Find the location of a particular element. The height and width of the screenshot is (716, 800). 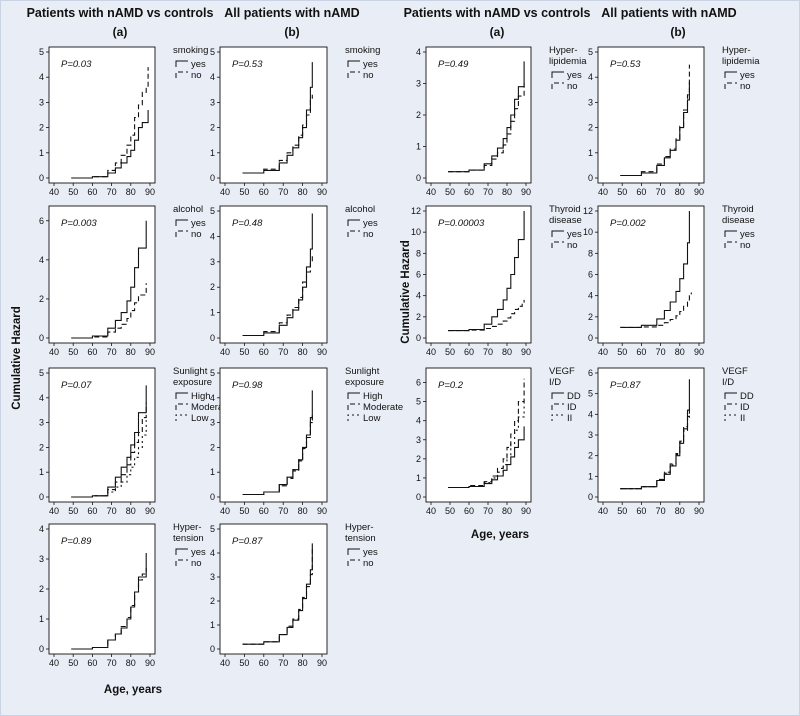

right-sub-a: (a) is located at coordinates (497, 32).